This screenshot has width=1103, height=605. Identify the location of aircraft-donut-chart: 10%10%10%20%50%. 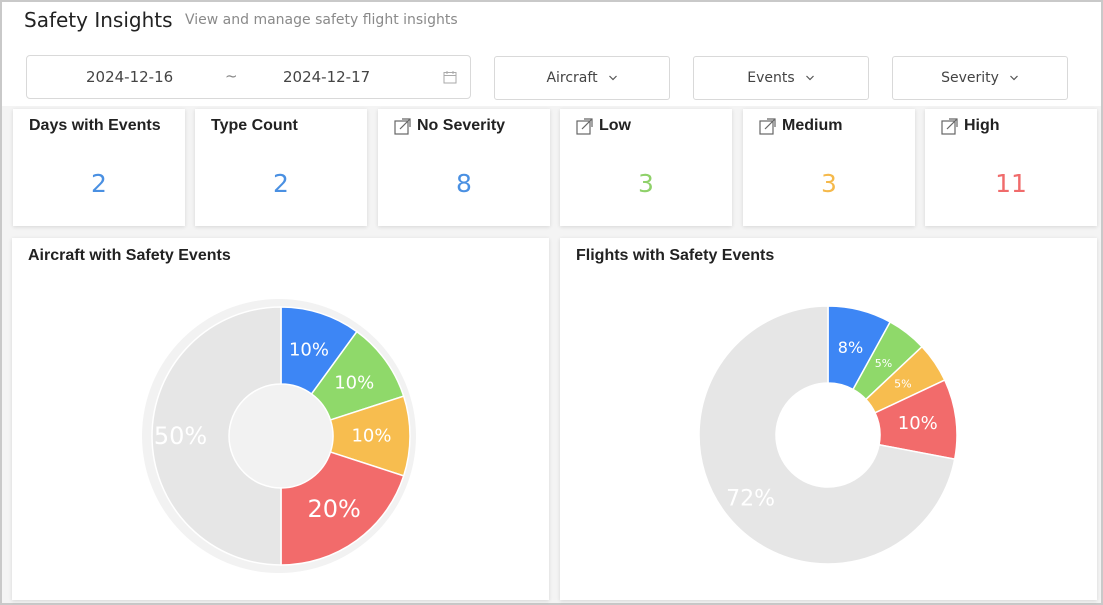
(279, 436).